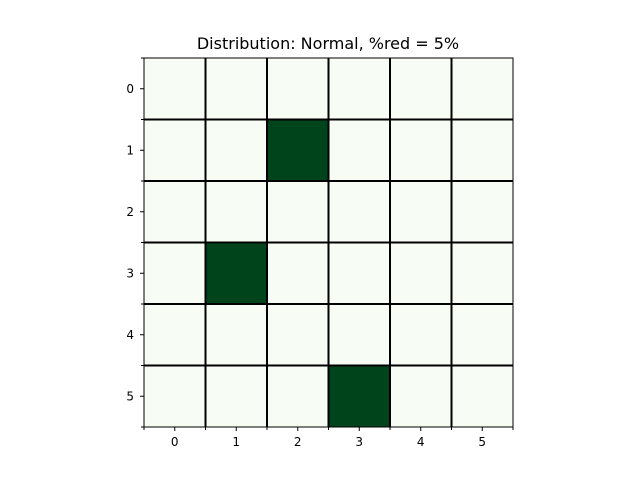  Describe the element at coordinates (135, 242) in the screenshot. I see `y-axis: 0 1 2 3 4 5` at that location.